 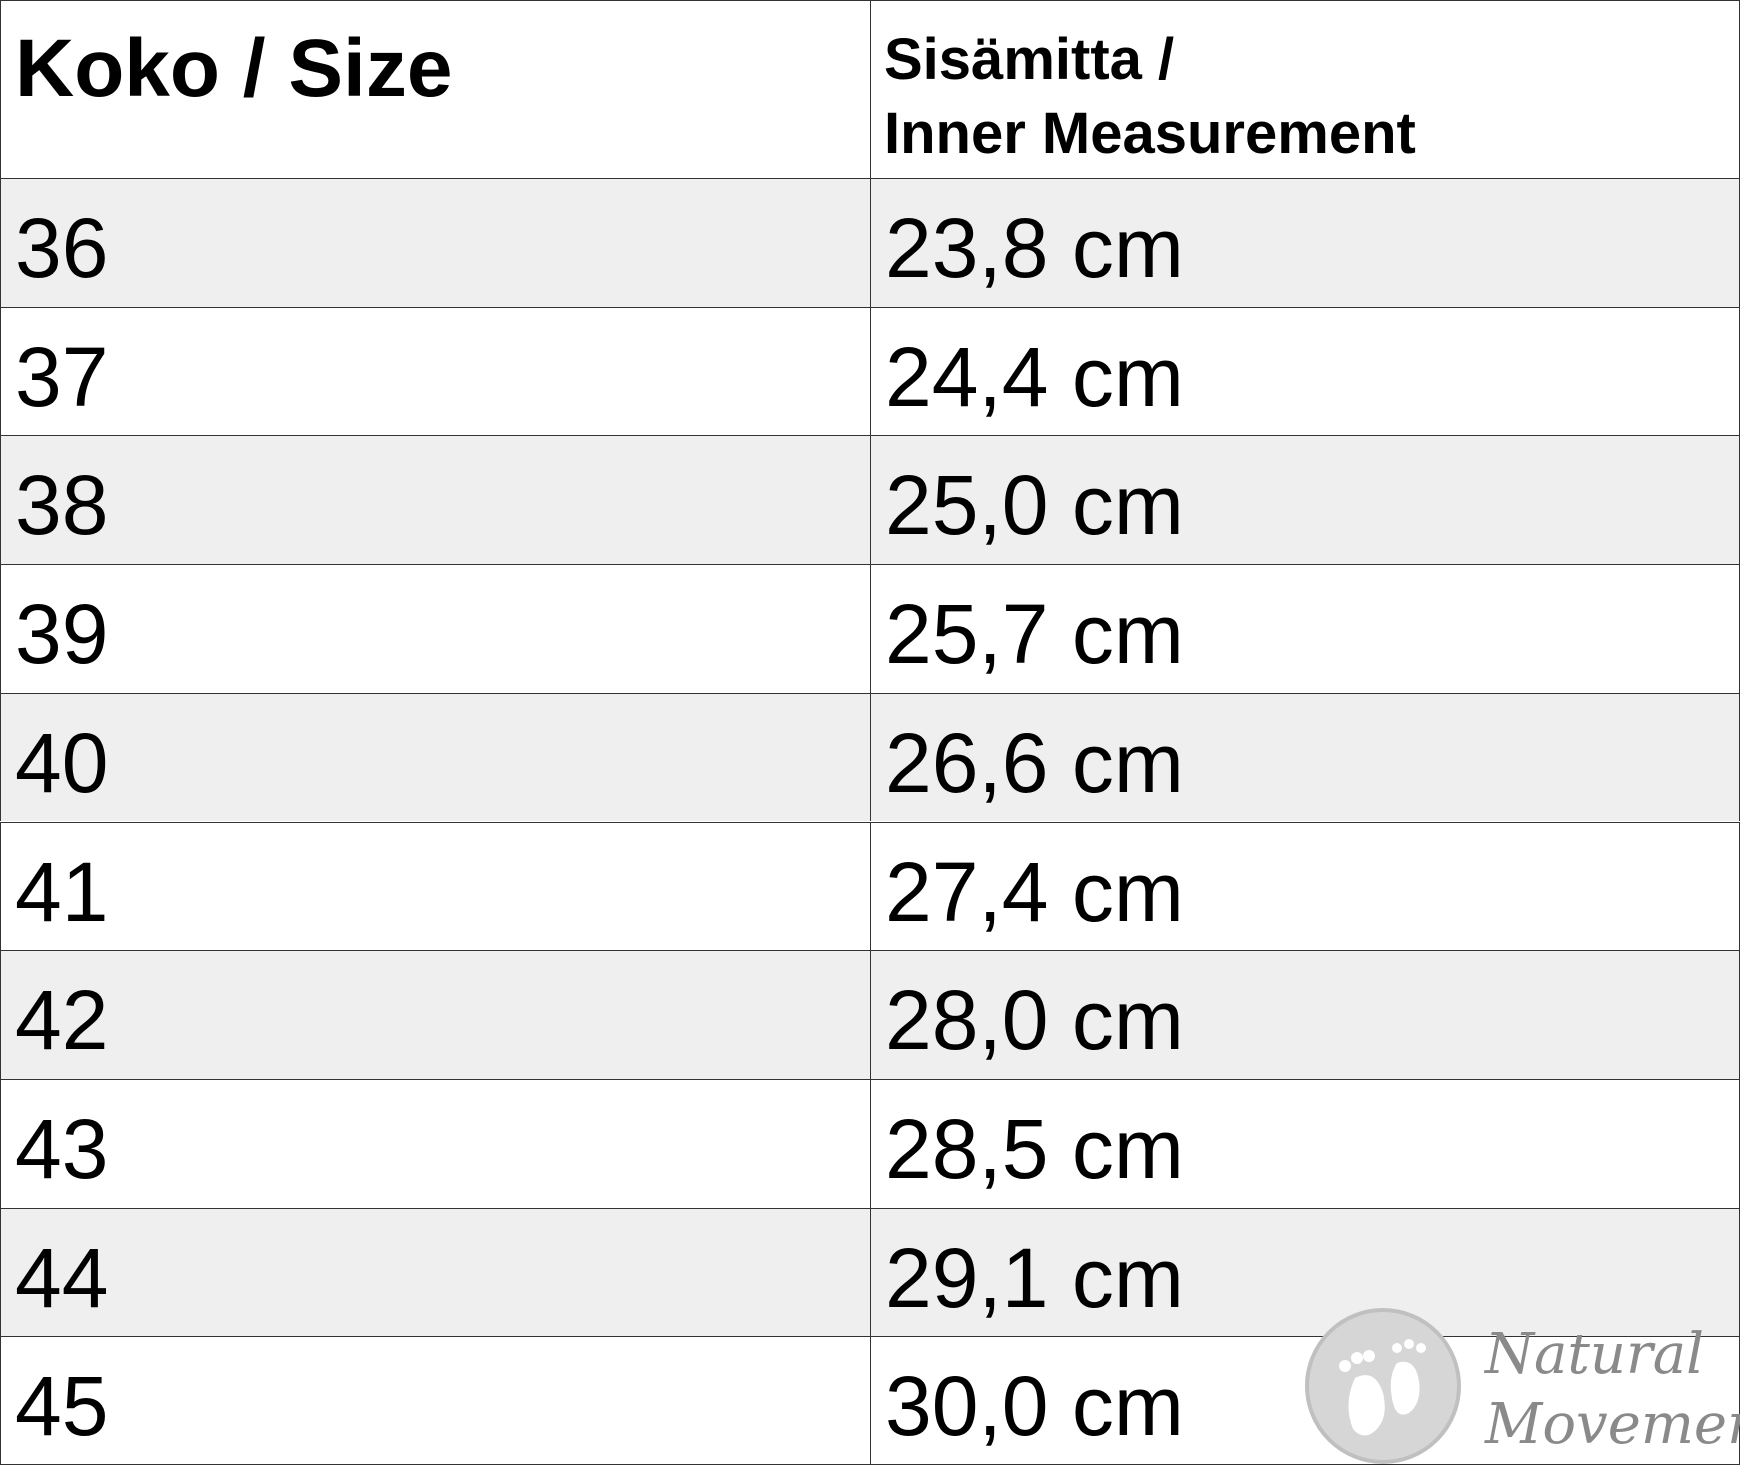 I want to click on table-cell: 45, so click(x=435, y=1400).